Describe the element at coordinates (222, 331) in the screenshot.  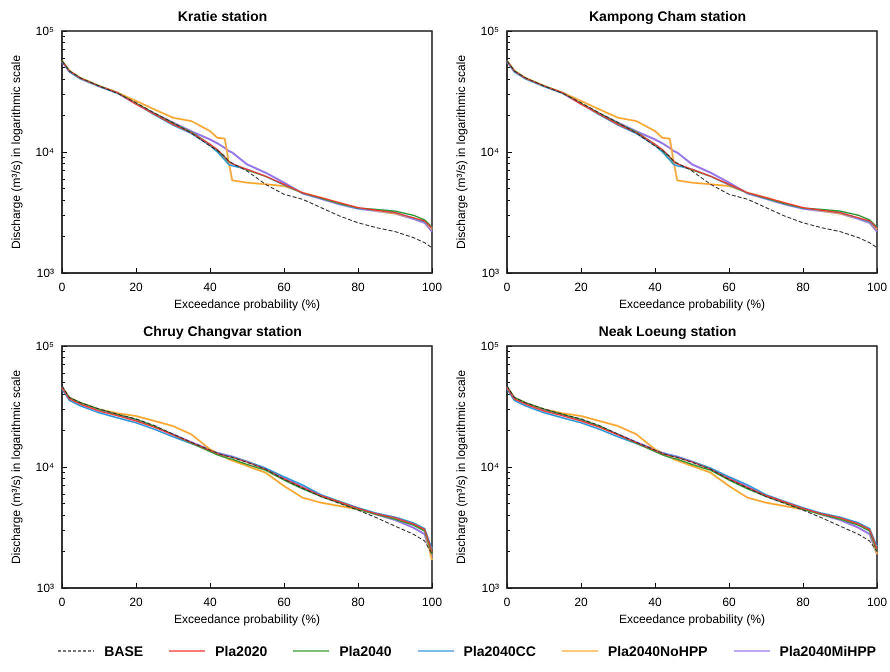
I see `chart-title: Chruy Changvar station` at that location.